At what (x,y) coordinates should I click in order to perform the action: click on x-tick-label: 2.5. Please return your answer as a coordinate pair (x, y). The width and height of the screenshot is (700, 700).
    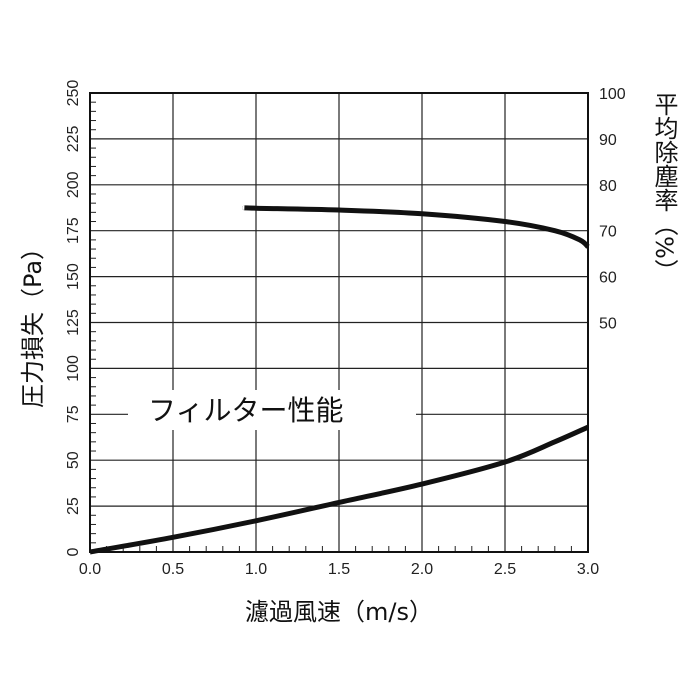
    Looking at the image, I should click on (505, 569).